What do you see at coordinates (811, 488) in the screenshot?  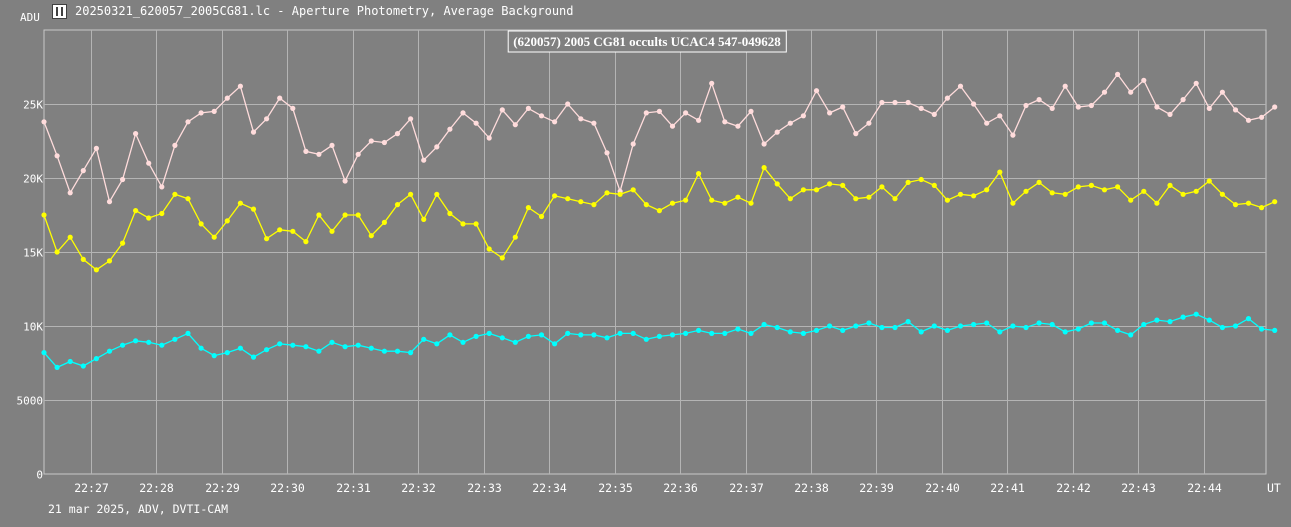 I see `x-tick-label: 22:38` at bounding box center [811, 488].